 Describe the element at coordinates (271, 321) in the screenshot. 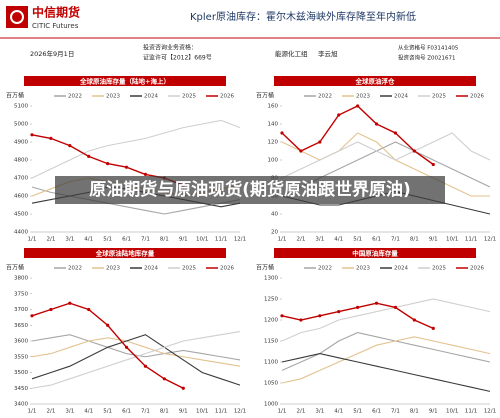

I see `y-tick-label: 1200` at that location.